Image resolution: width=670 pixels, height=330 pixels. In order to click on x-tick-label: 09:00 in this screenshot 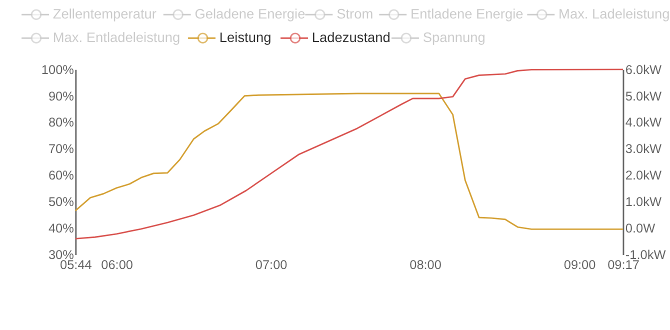, I will do `click(580, 264)`.